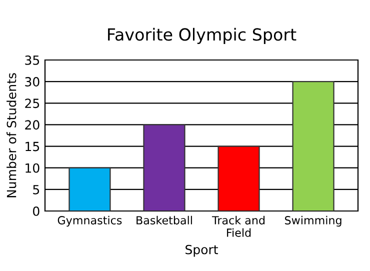 The height and width of the screenshot is (271, 370). I want to click on y-tick-label: 5, so click(36, 189).